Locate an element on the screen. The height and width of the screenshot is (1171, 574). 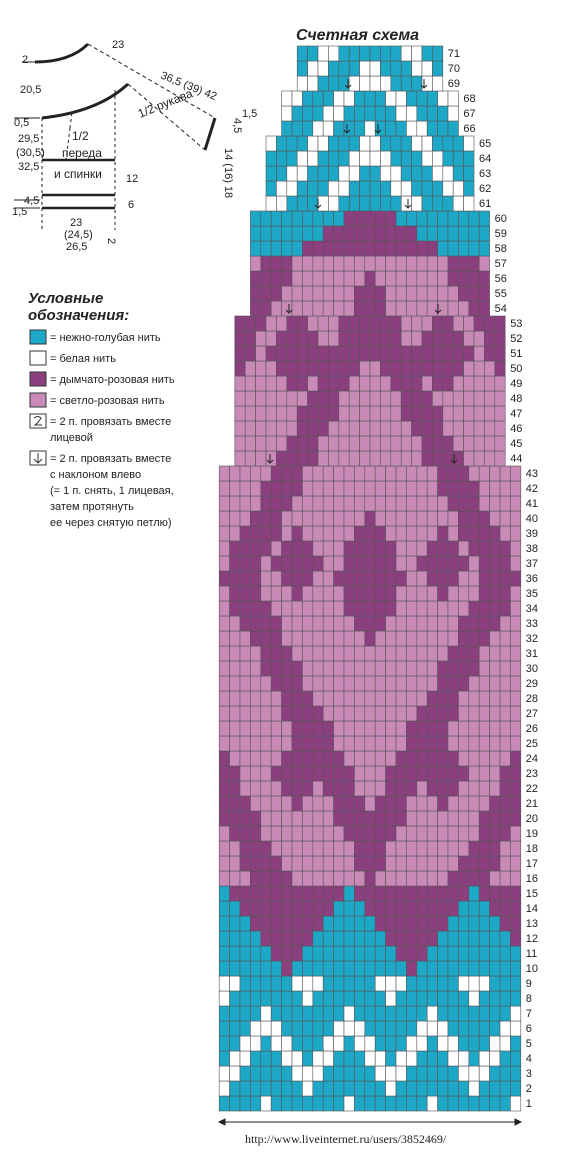
row-number: 55 is located at coordinates (501, 294).